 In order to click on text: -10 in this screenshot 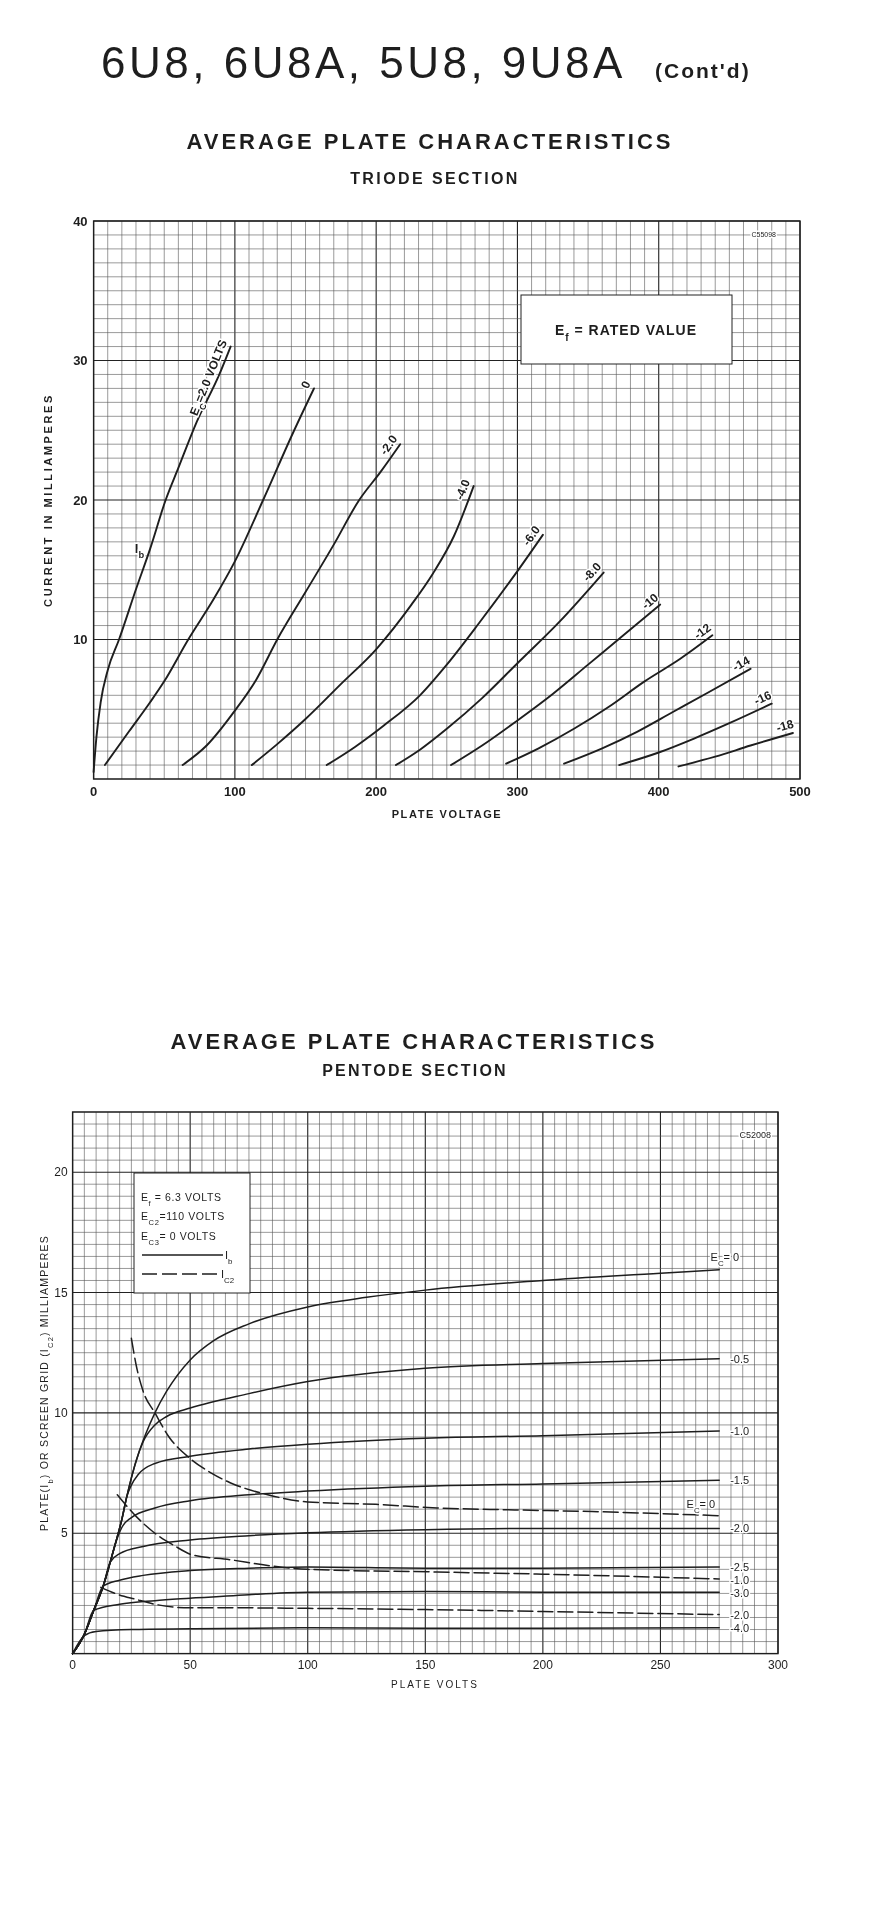, I will do `click(650, 601)`.